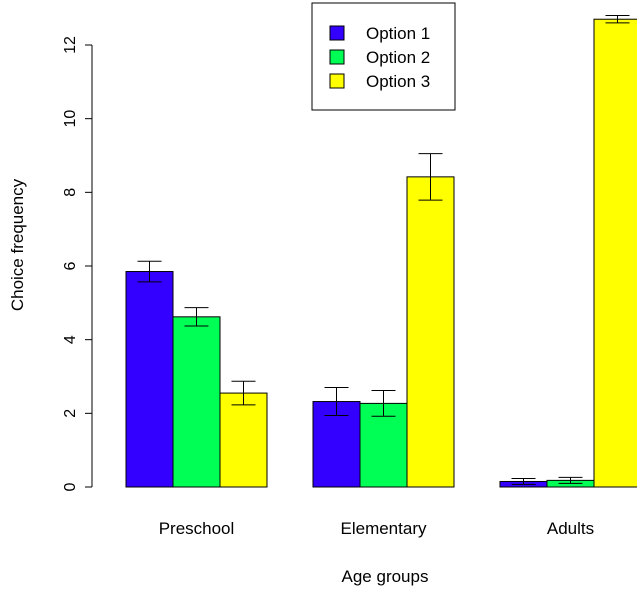  Describe the element at coordinates (149, 379) in the screenshot. I see `bar-option-1-preschool` at that location.